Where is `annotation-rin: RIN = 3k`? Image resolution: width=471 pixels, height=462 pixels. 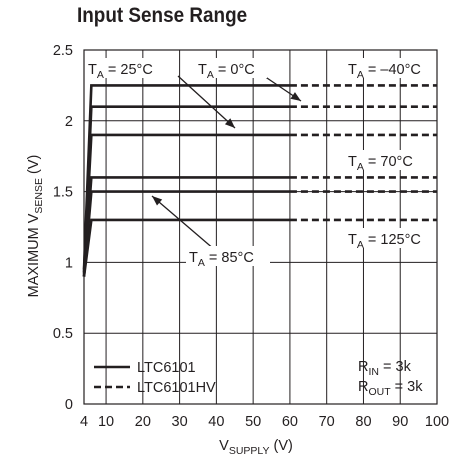 annotation-rin: RIN = 3k is located at coordinates (385, 368).